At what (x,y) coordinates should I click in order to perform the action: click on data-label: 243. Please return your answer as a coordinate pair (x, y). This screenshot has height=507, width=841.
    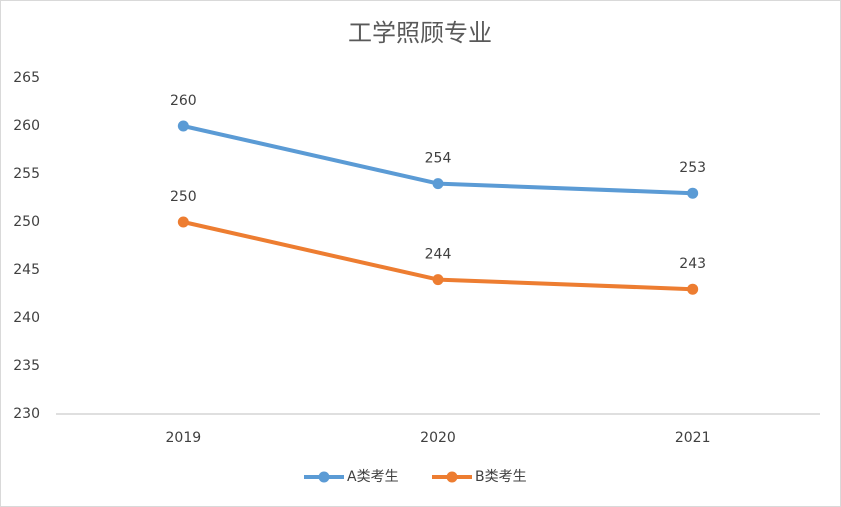
    Looking at the image, I should click on (692, 264).